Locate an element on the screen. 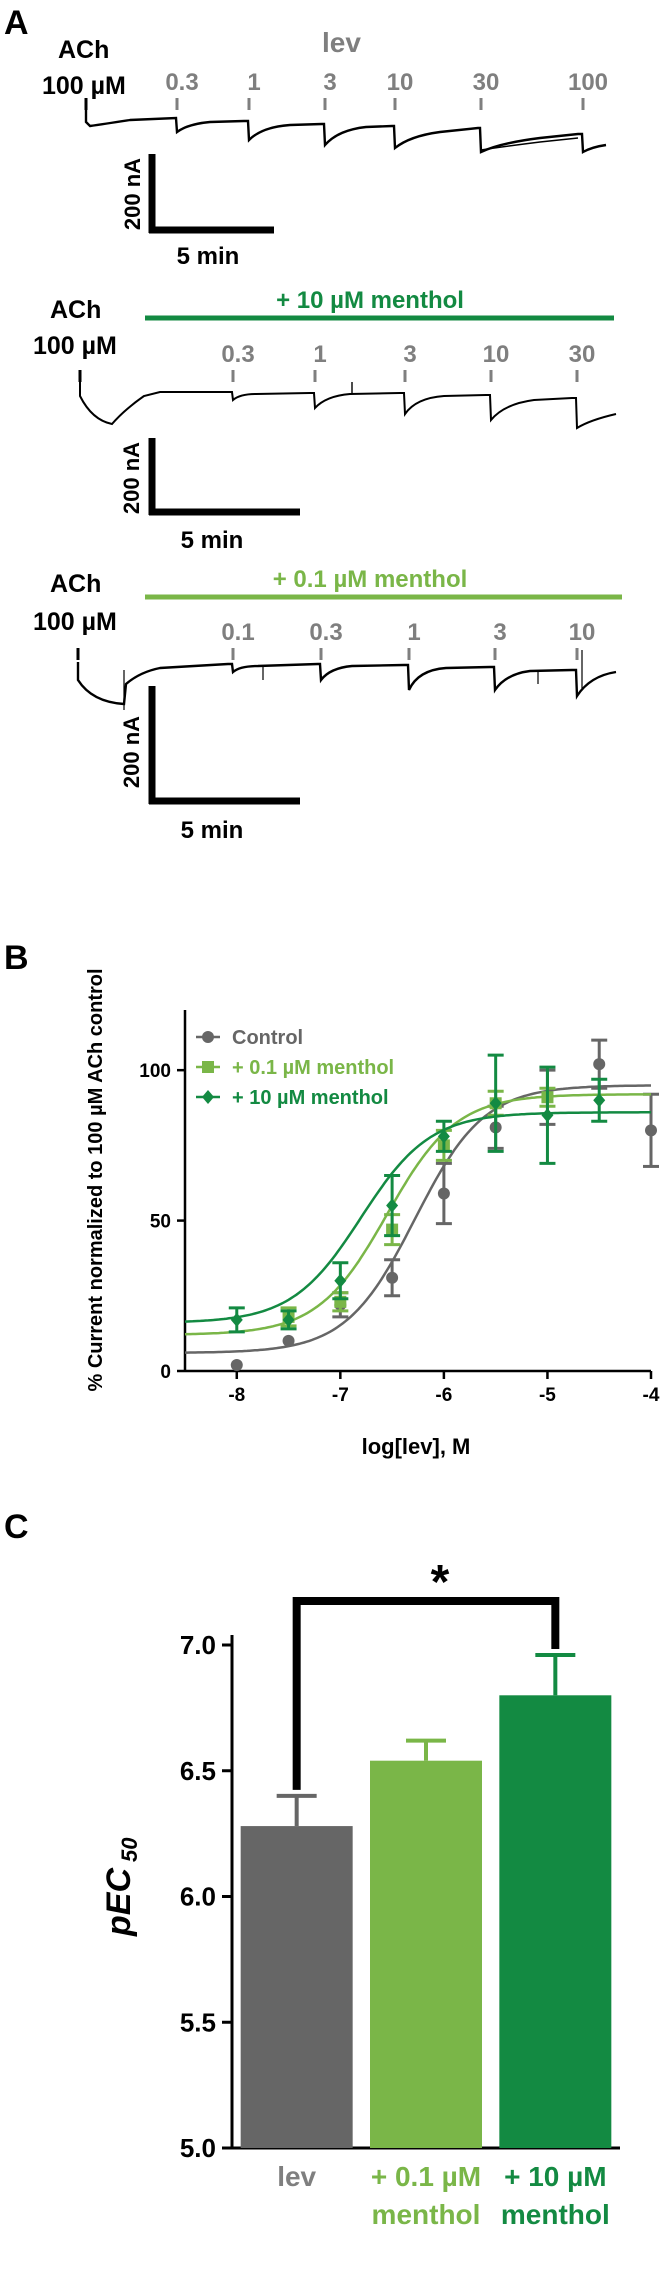 The width and height of the screenshot is (661, 2273). trace-menthol-high-current is located at coordinates (348, 405).